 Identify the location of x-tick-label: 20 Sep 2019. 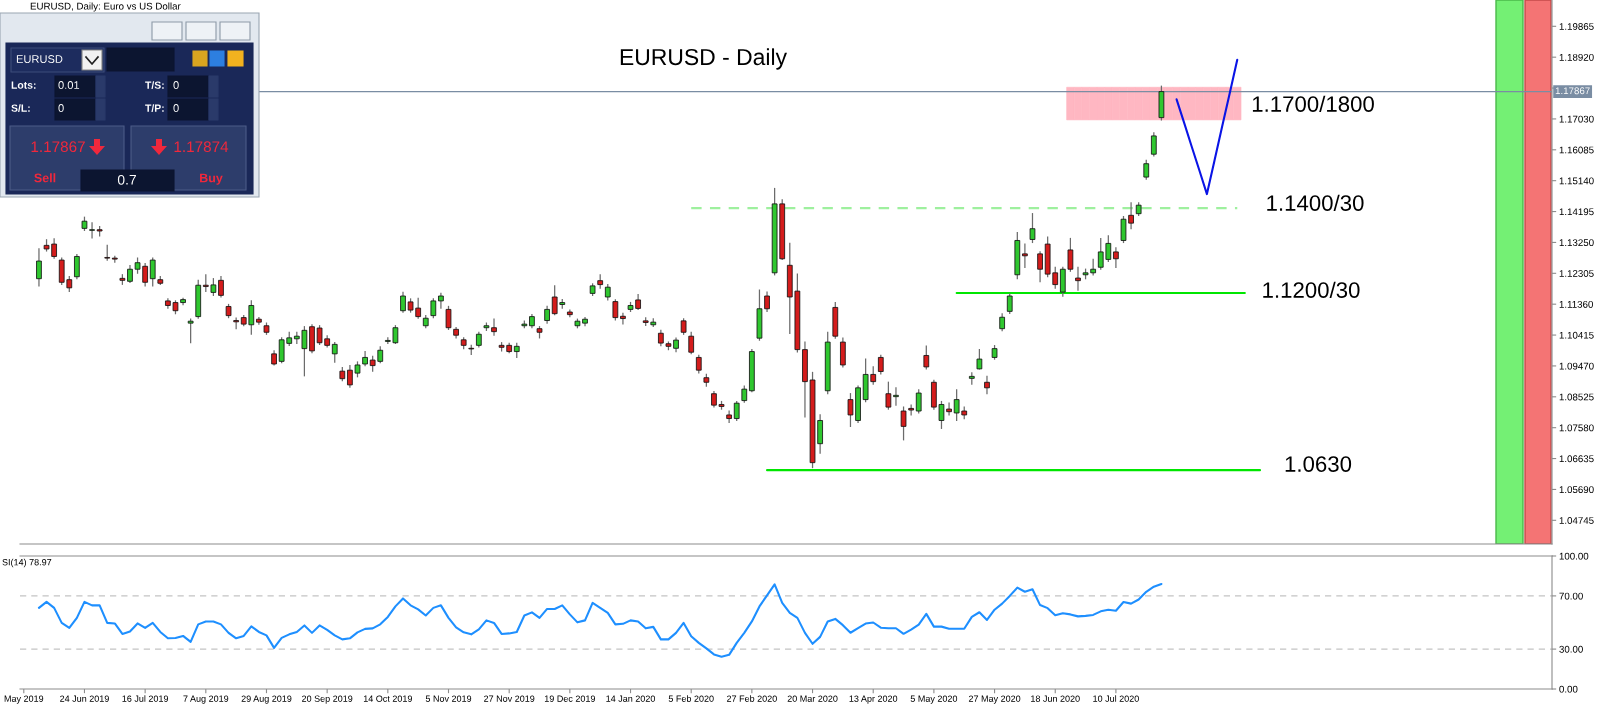
(327, 699).